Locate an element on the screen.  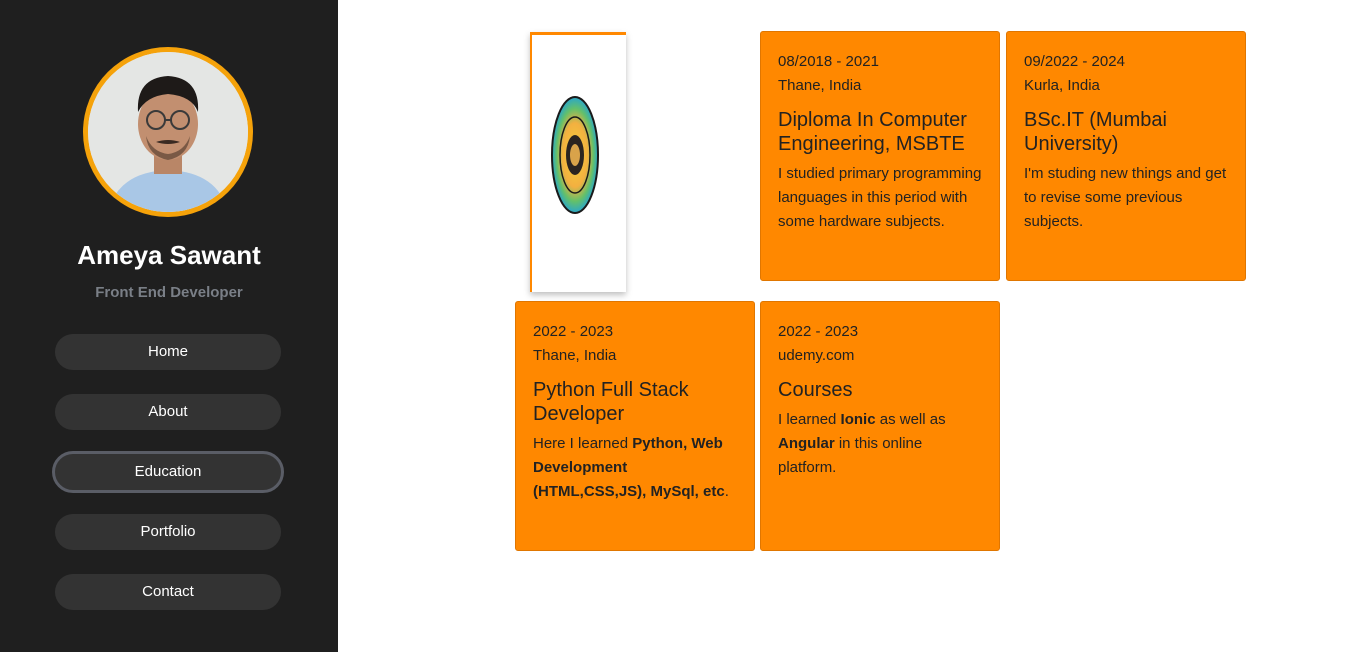
avatar-ring is located at coordinates (168, 132).